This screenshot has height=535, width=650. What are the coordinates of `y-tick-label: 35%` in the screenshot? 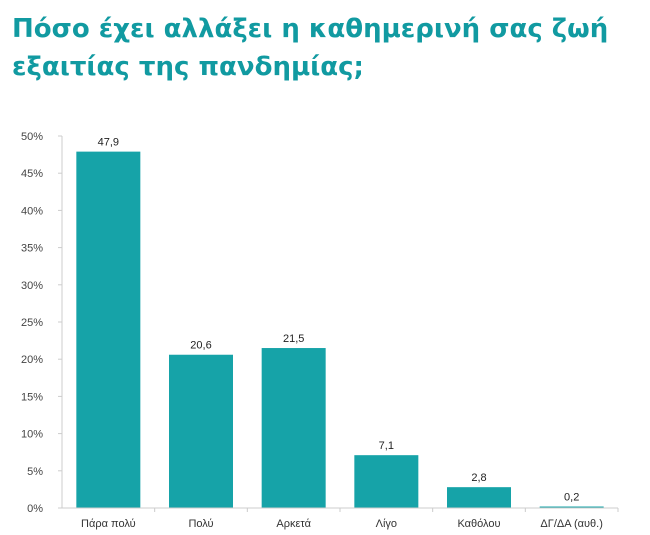 It's located at (32, 249).